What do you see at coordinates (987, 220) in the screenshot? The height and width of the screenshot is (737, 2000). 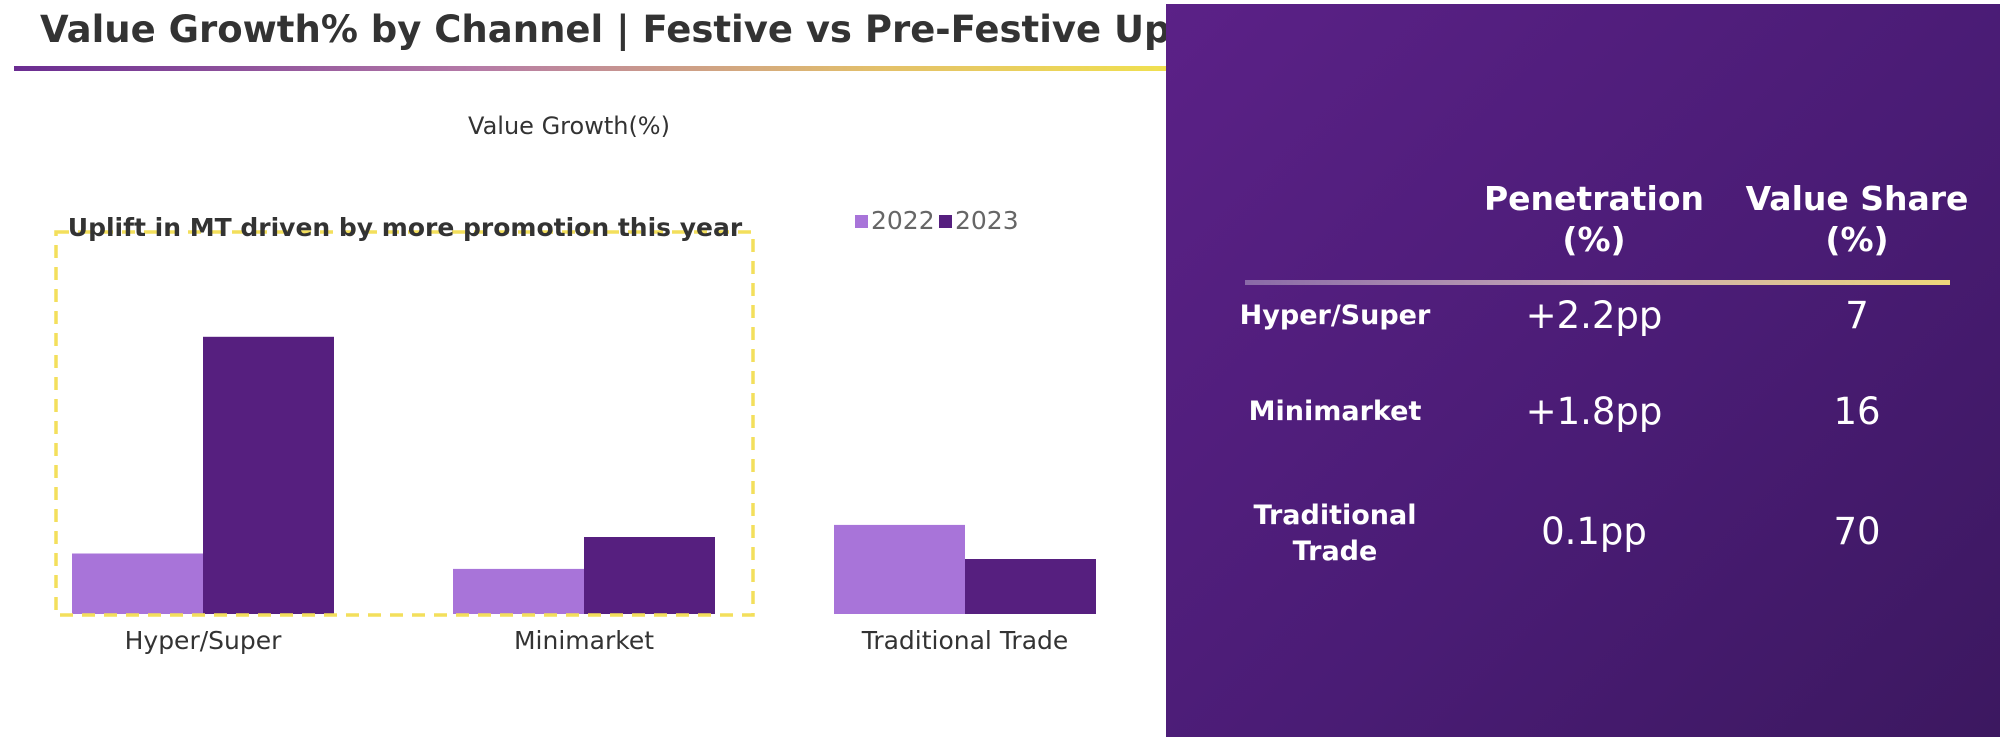 I see `legend-label: 2023` at bounding box center [987, 220].